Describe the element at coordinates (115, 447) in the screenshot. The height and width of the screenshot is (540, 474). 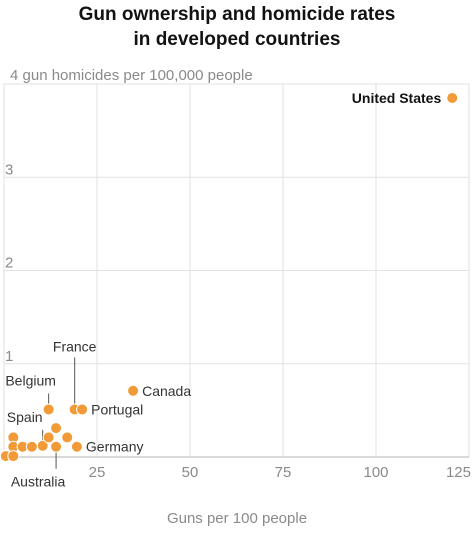
I see `point-label: Germany` at that location.